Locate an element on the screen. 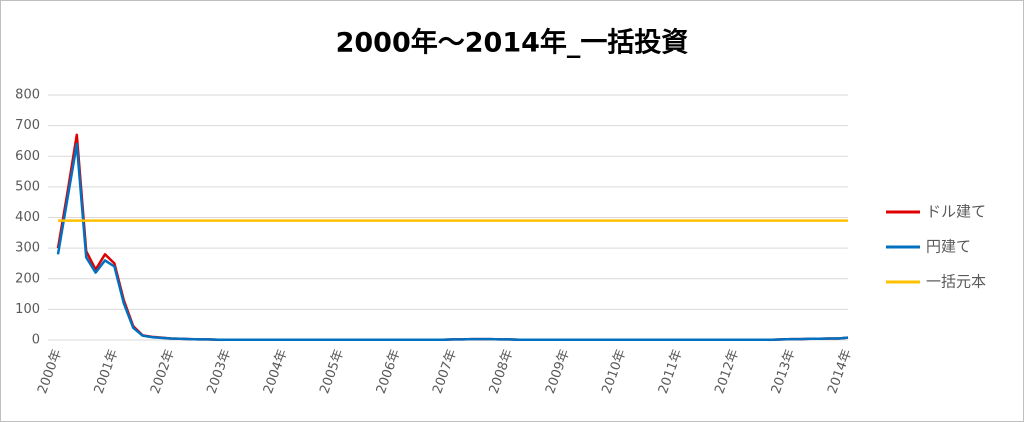  y-tick-label: 500 is located at coordinates (27, 186).